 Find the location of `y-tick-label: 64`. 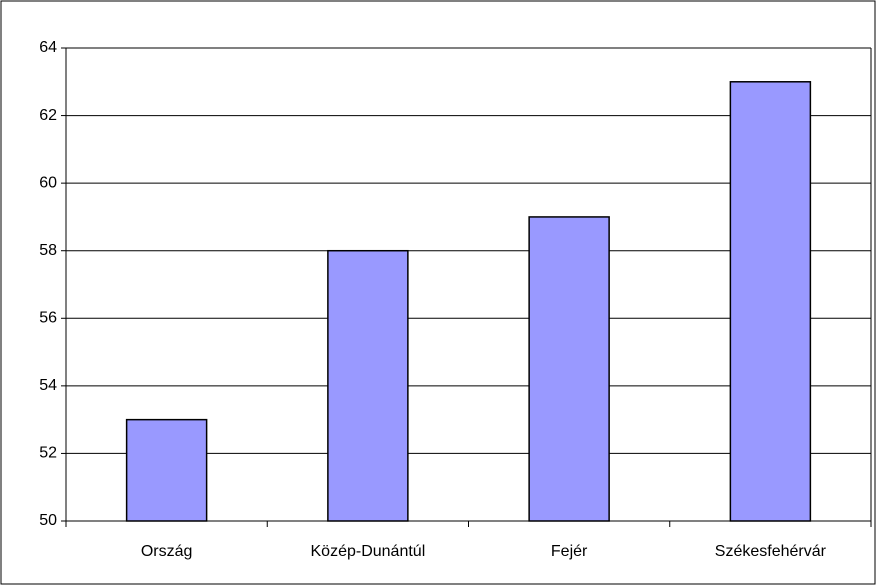

y-tick-label: 64 is located at coordinates (48, 47).